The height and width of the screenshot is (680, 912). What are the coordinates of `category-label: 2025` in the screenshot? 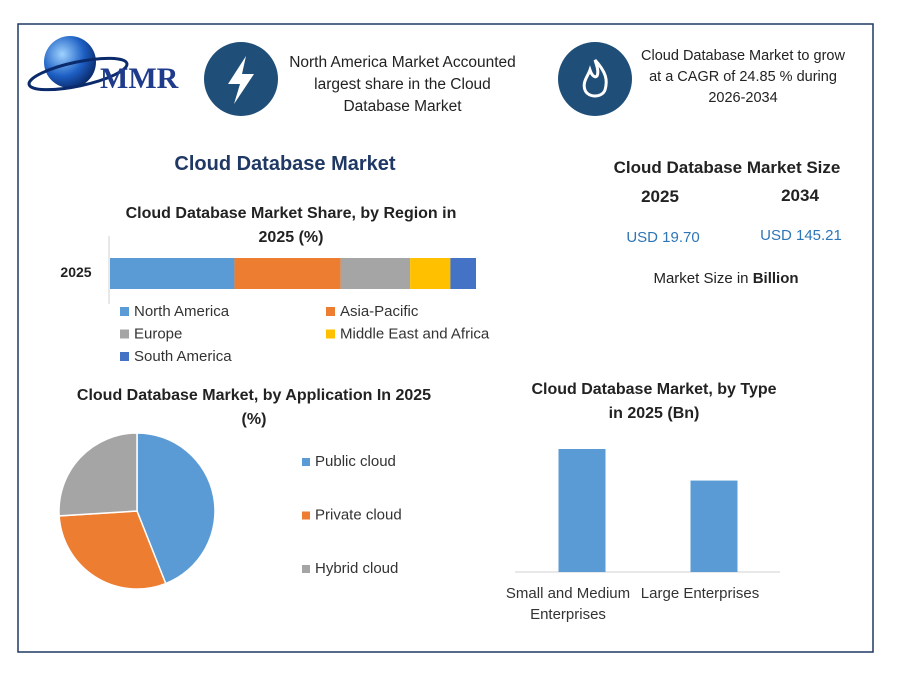 It's located at (76, 272).